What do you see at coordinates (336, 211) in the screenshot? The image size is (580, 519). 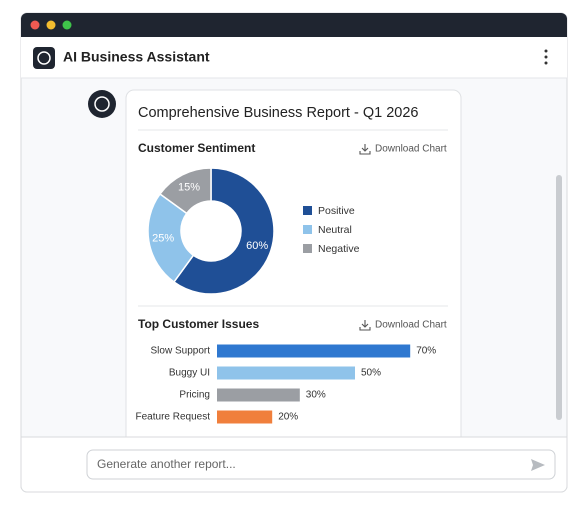 I see `legend-label: Positive` at bounding box center [336, 211].